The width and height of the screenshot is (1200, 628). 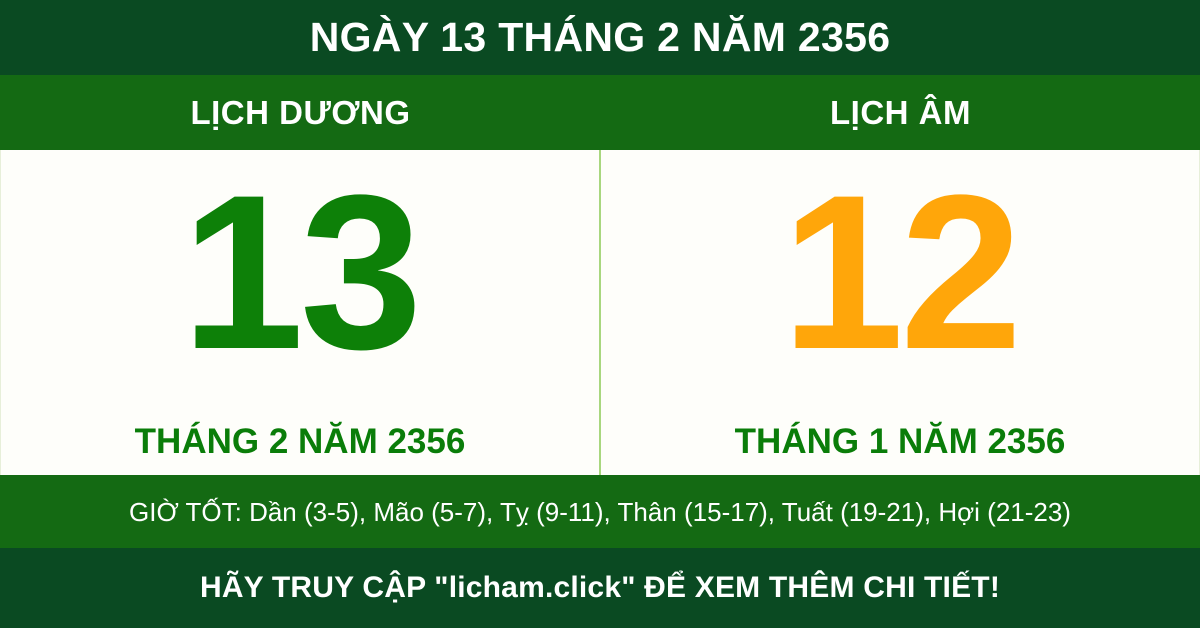 What do you see at coordinates (300, 112) in the screenshot?
I see `column-header-solar: LỊCH DƯƠNG` at bounding box center [300, 112].